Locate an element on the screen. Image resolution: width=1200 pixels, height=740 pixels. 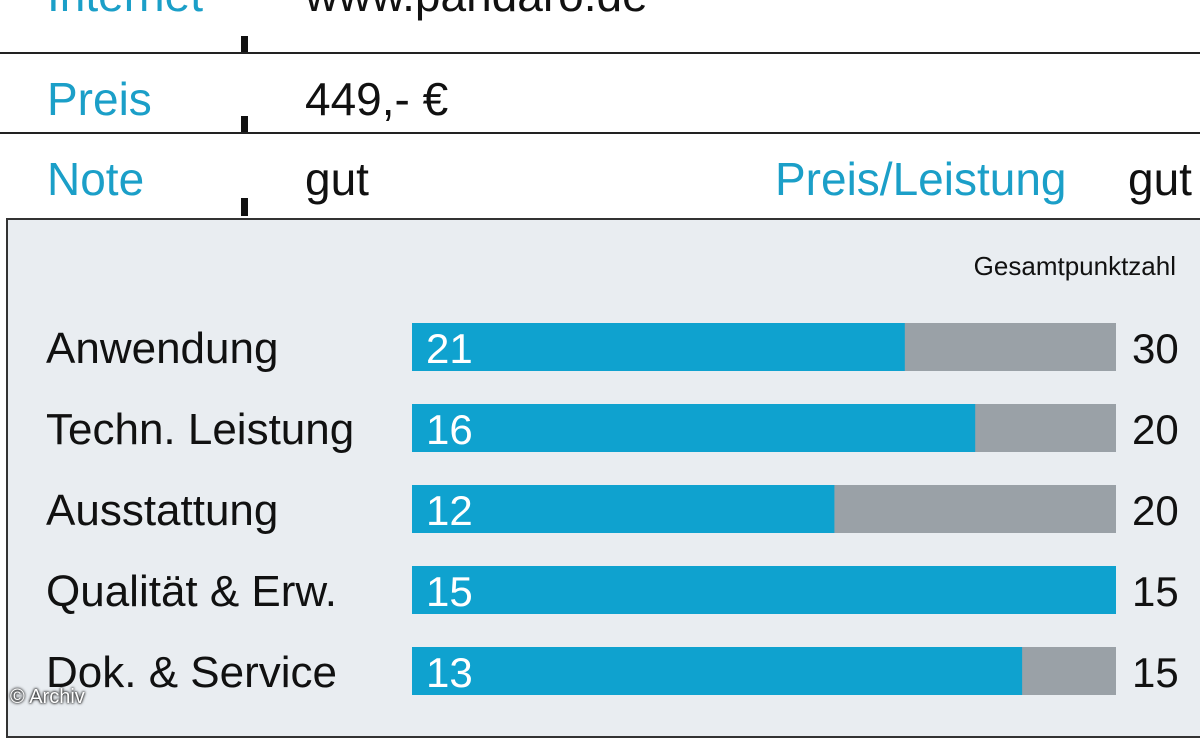
max-label-2: 20 is located at coordinates (1155, 429).